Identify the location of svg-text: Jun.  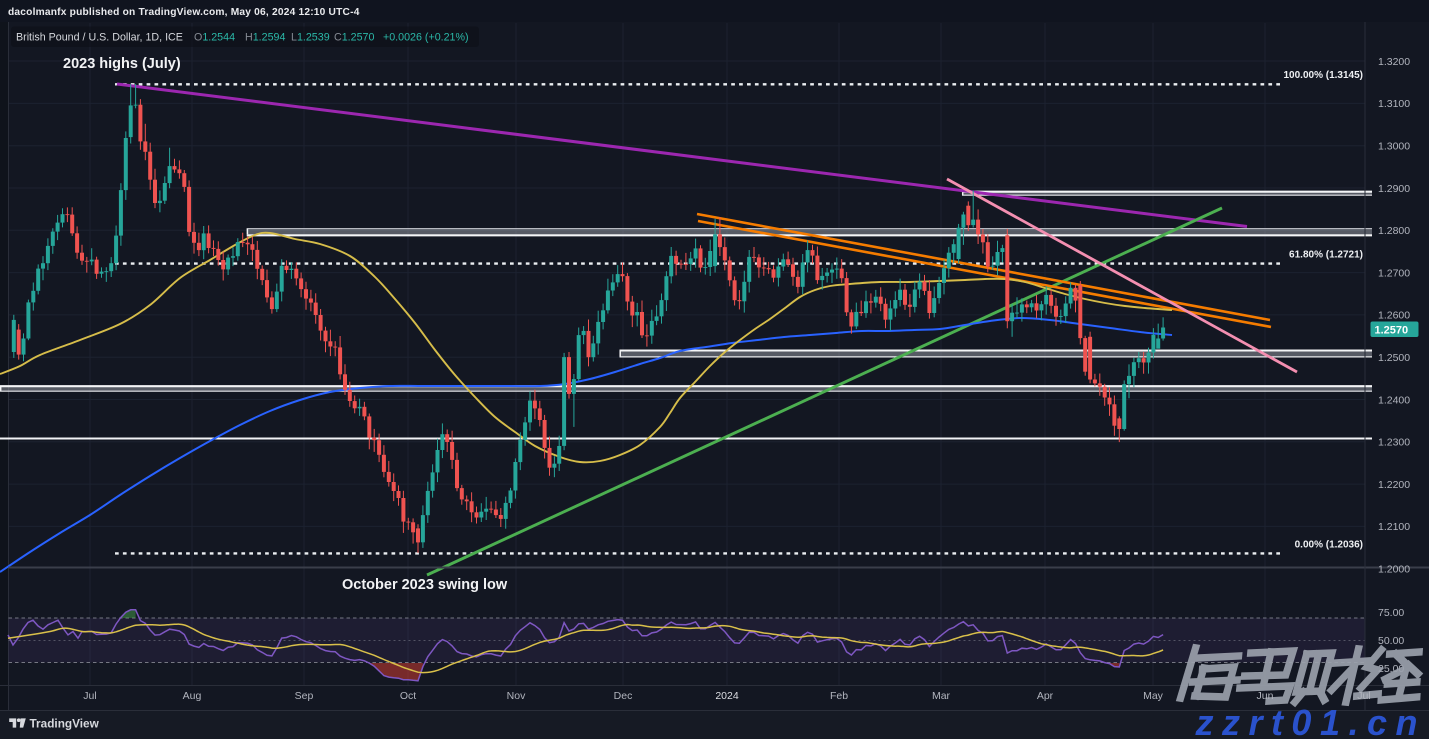
(1265, 696).